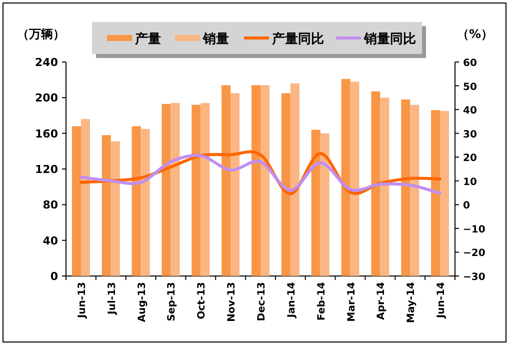 The height and width of the screenshot is (347, 511). I want to click on y2-tick-label: 20, so click(470, 158).